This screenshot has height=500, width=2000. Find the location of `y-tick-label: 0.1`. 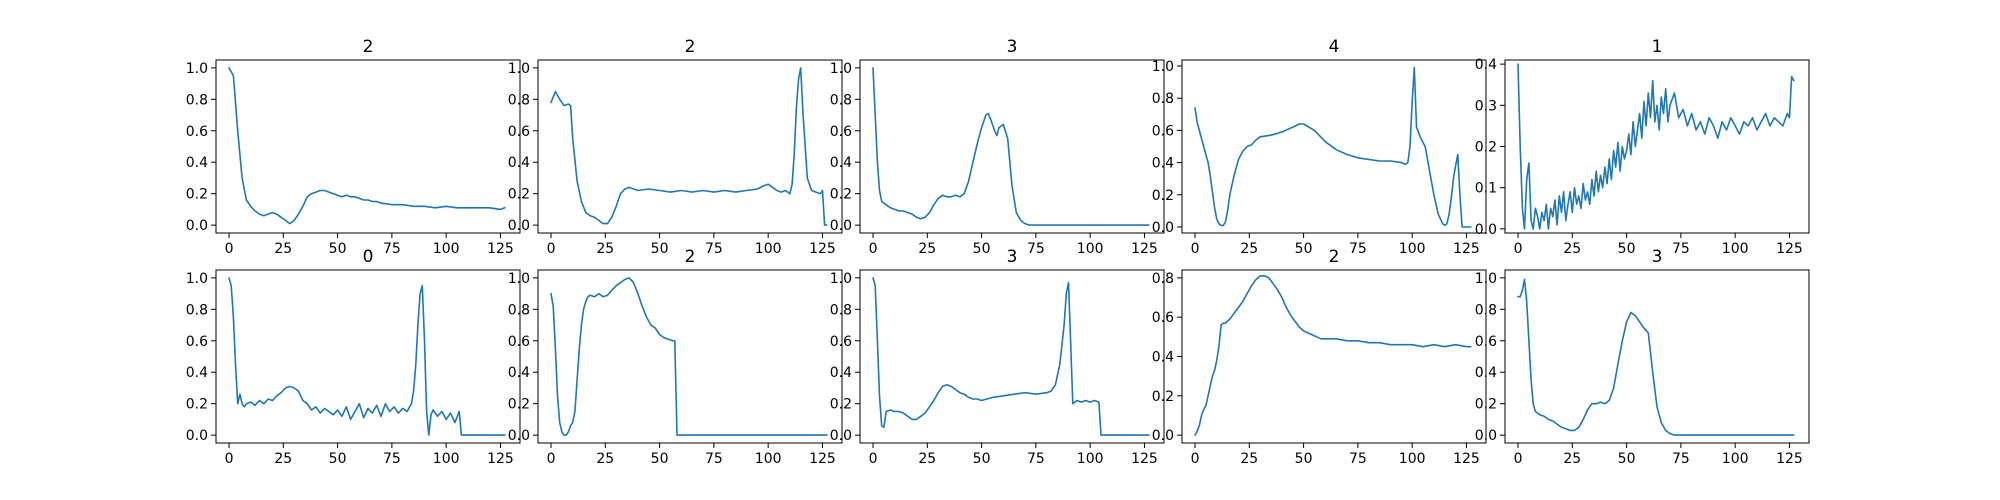

y-tick-label: 0.1 is located at coordinates (1486, 189).